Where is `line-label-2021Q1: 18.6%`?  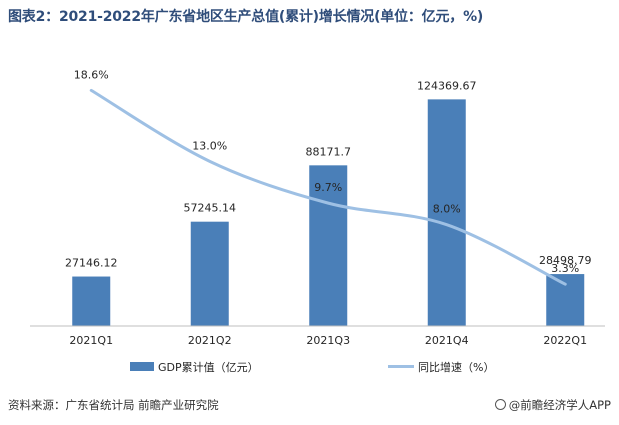
line-label-2021Q1: 18.6% is located at coordinates (91, 74).